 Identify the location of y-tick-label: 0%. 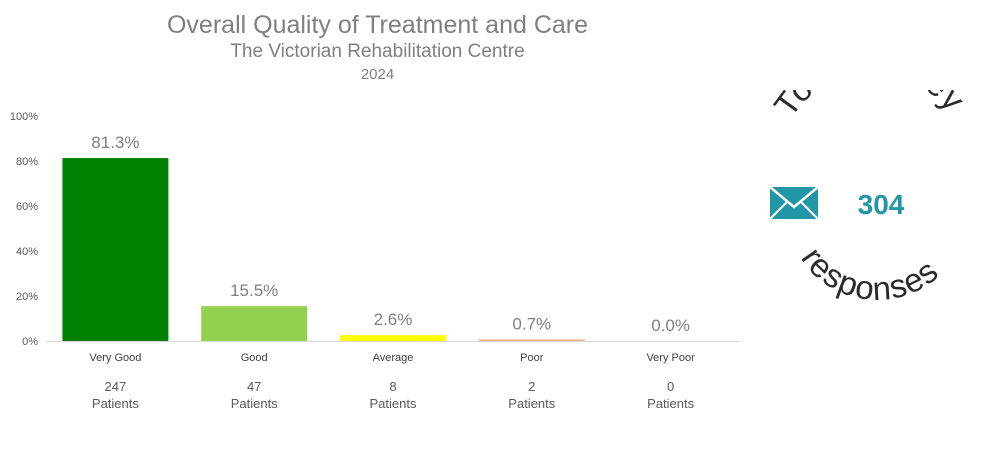
(30, 342).